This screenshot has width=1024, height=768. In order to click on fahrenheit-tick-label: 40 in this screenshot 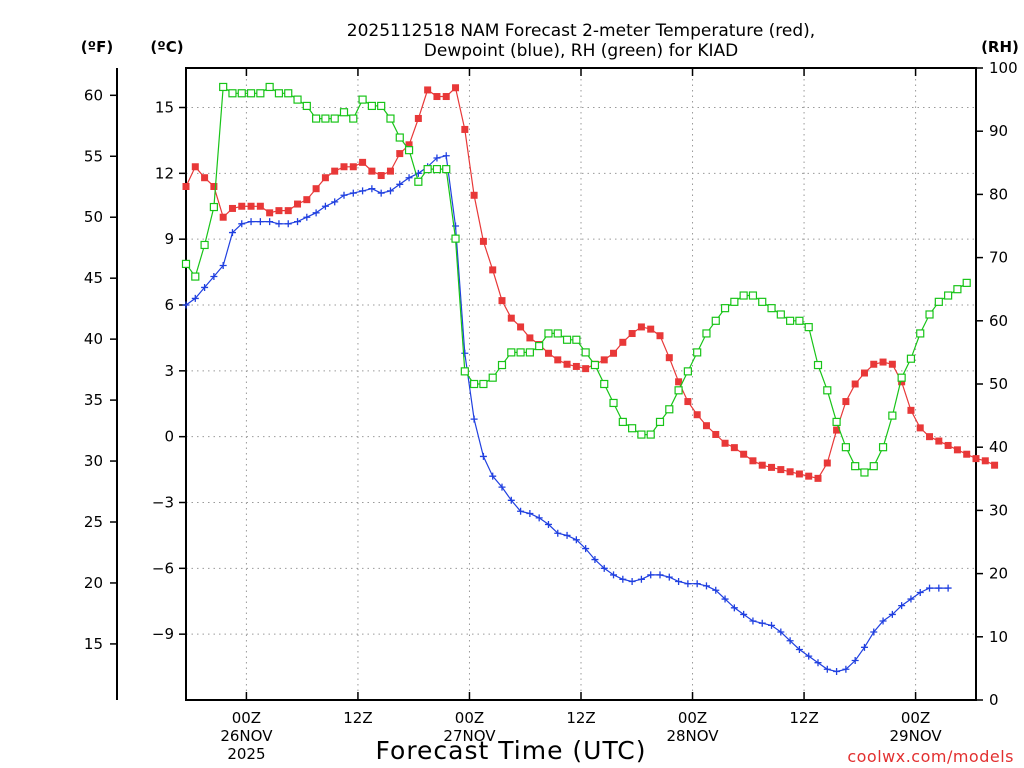, I will do `click(93, 339)`.